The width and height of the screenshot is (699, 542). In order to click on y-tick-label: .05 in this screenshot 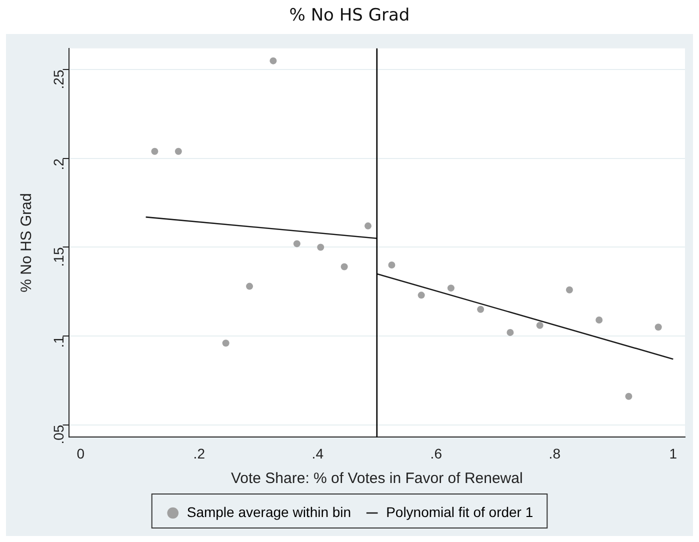, I will do `click(58, 434)`.